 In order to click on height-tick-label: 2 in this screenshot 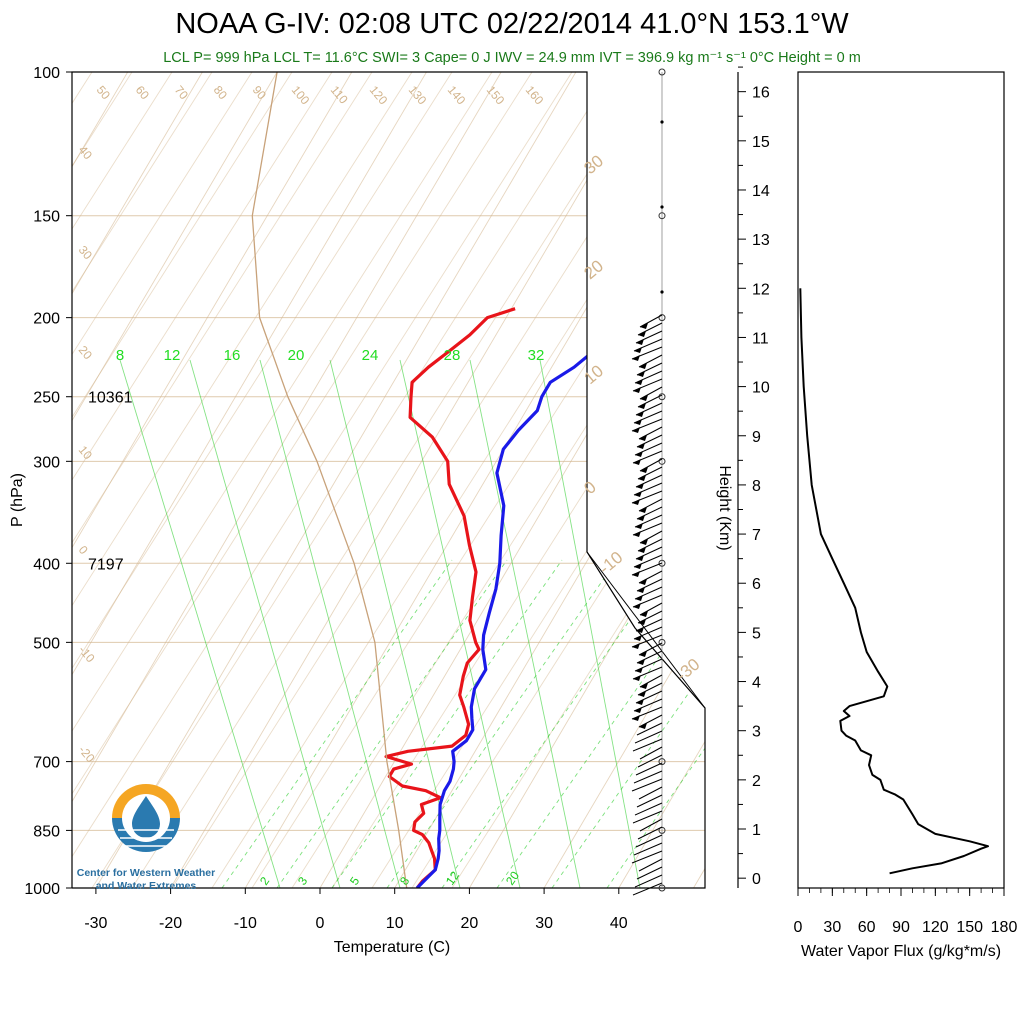, I will do `click(756, 781)`.